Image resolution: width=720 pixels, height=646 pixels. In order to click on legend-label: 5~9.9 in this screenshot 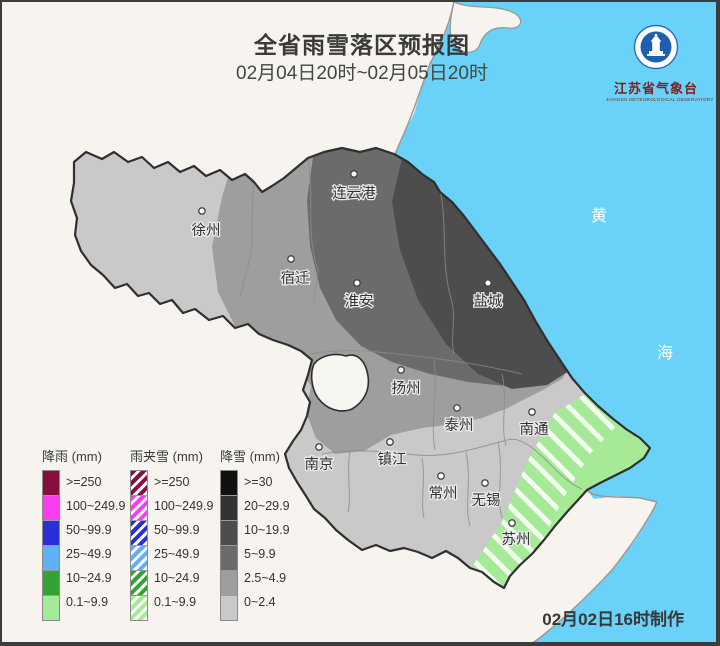, I will do `click(260, 554)`.